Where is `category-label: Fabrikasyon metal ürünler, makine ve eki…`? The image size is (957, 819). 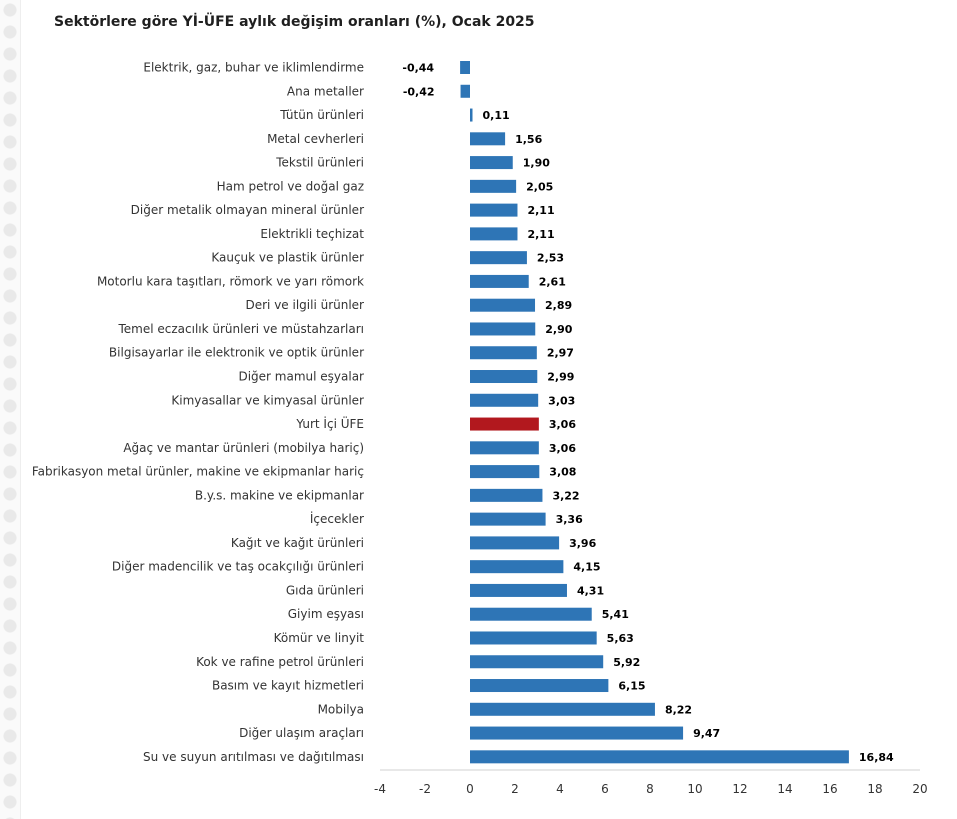 category-label: Fabrikasyon metal ürünler, makine ve eki… is located at coordinates (198, 472).